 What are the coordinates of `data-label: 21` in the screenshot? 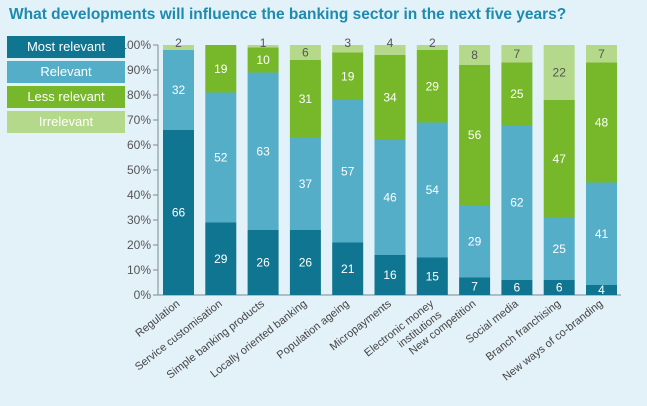 It's located at (348, 269).